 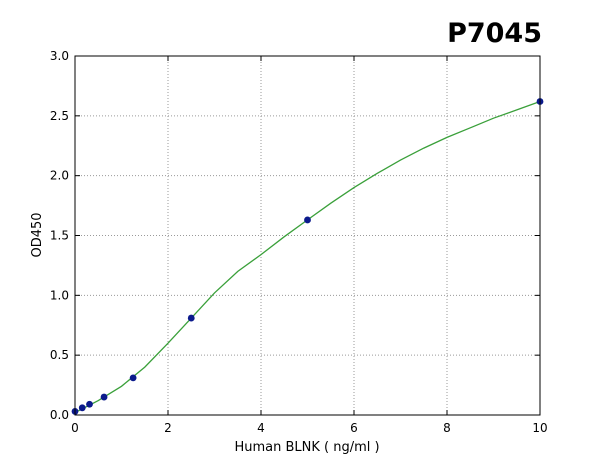 What do you see at coordinates (59, 176) in the screenshot?
I see `y-tick-label: 2.0` at bounding box center [59, 176].